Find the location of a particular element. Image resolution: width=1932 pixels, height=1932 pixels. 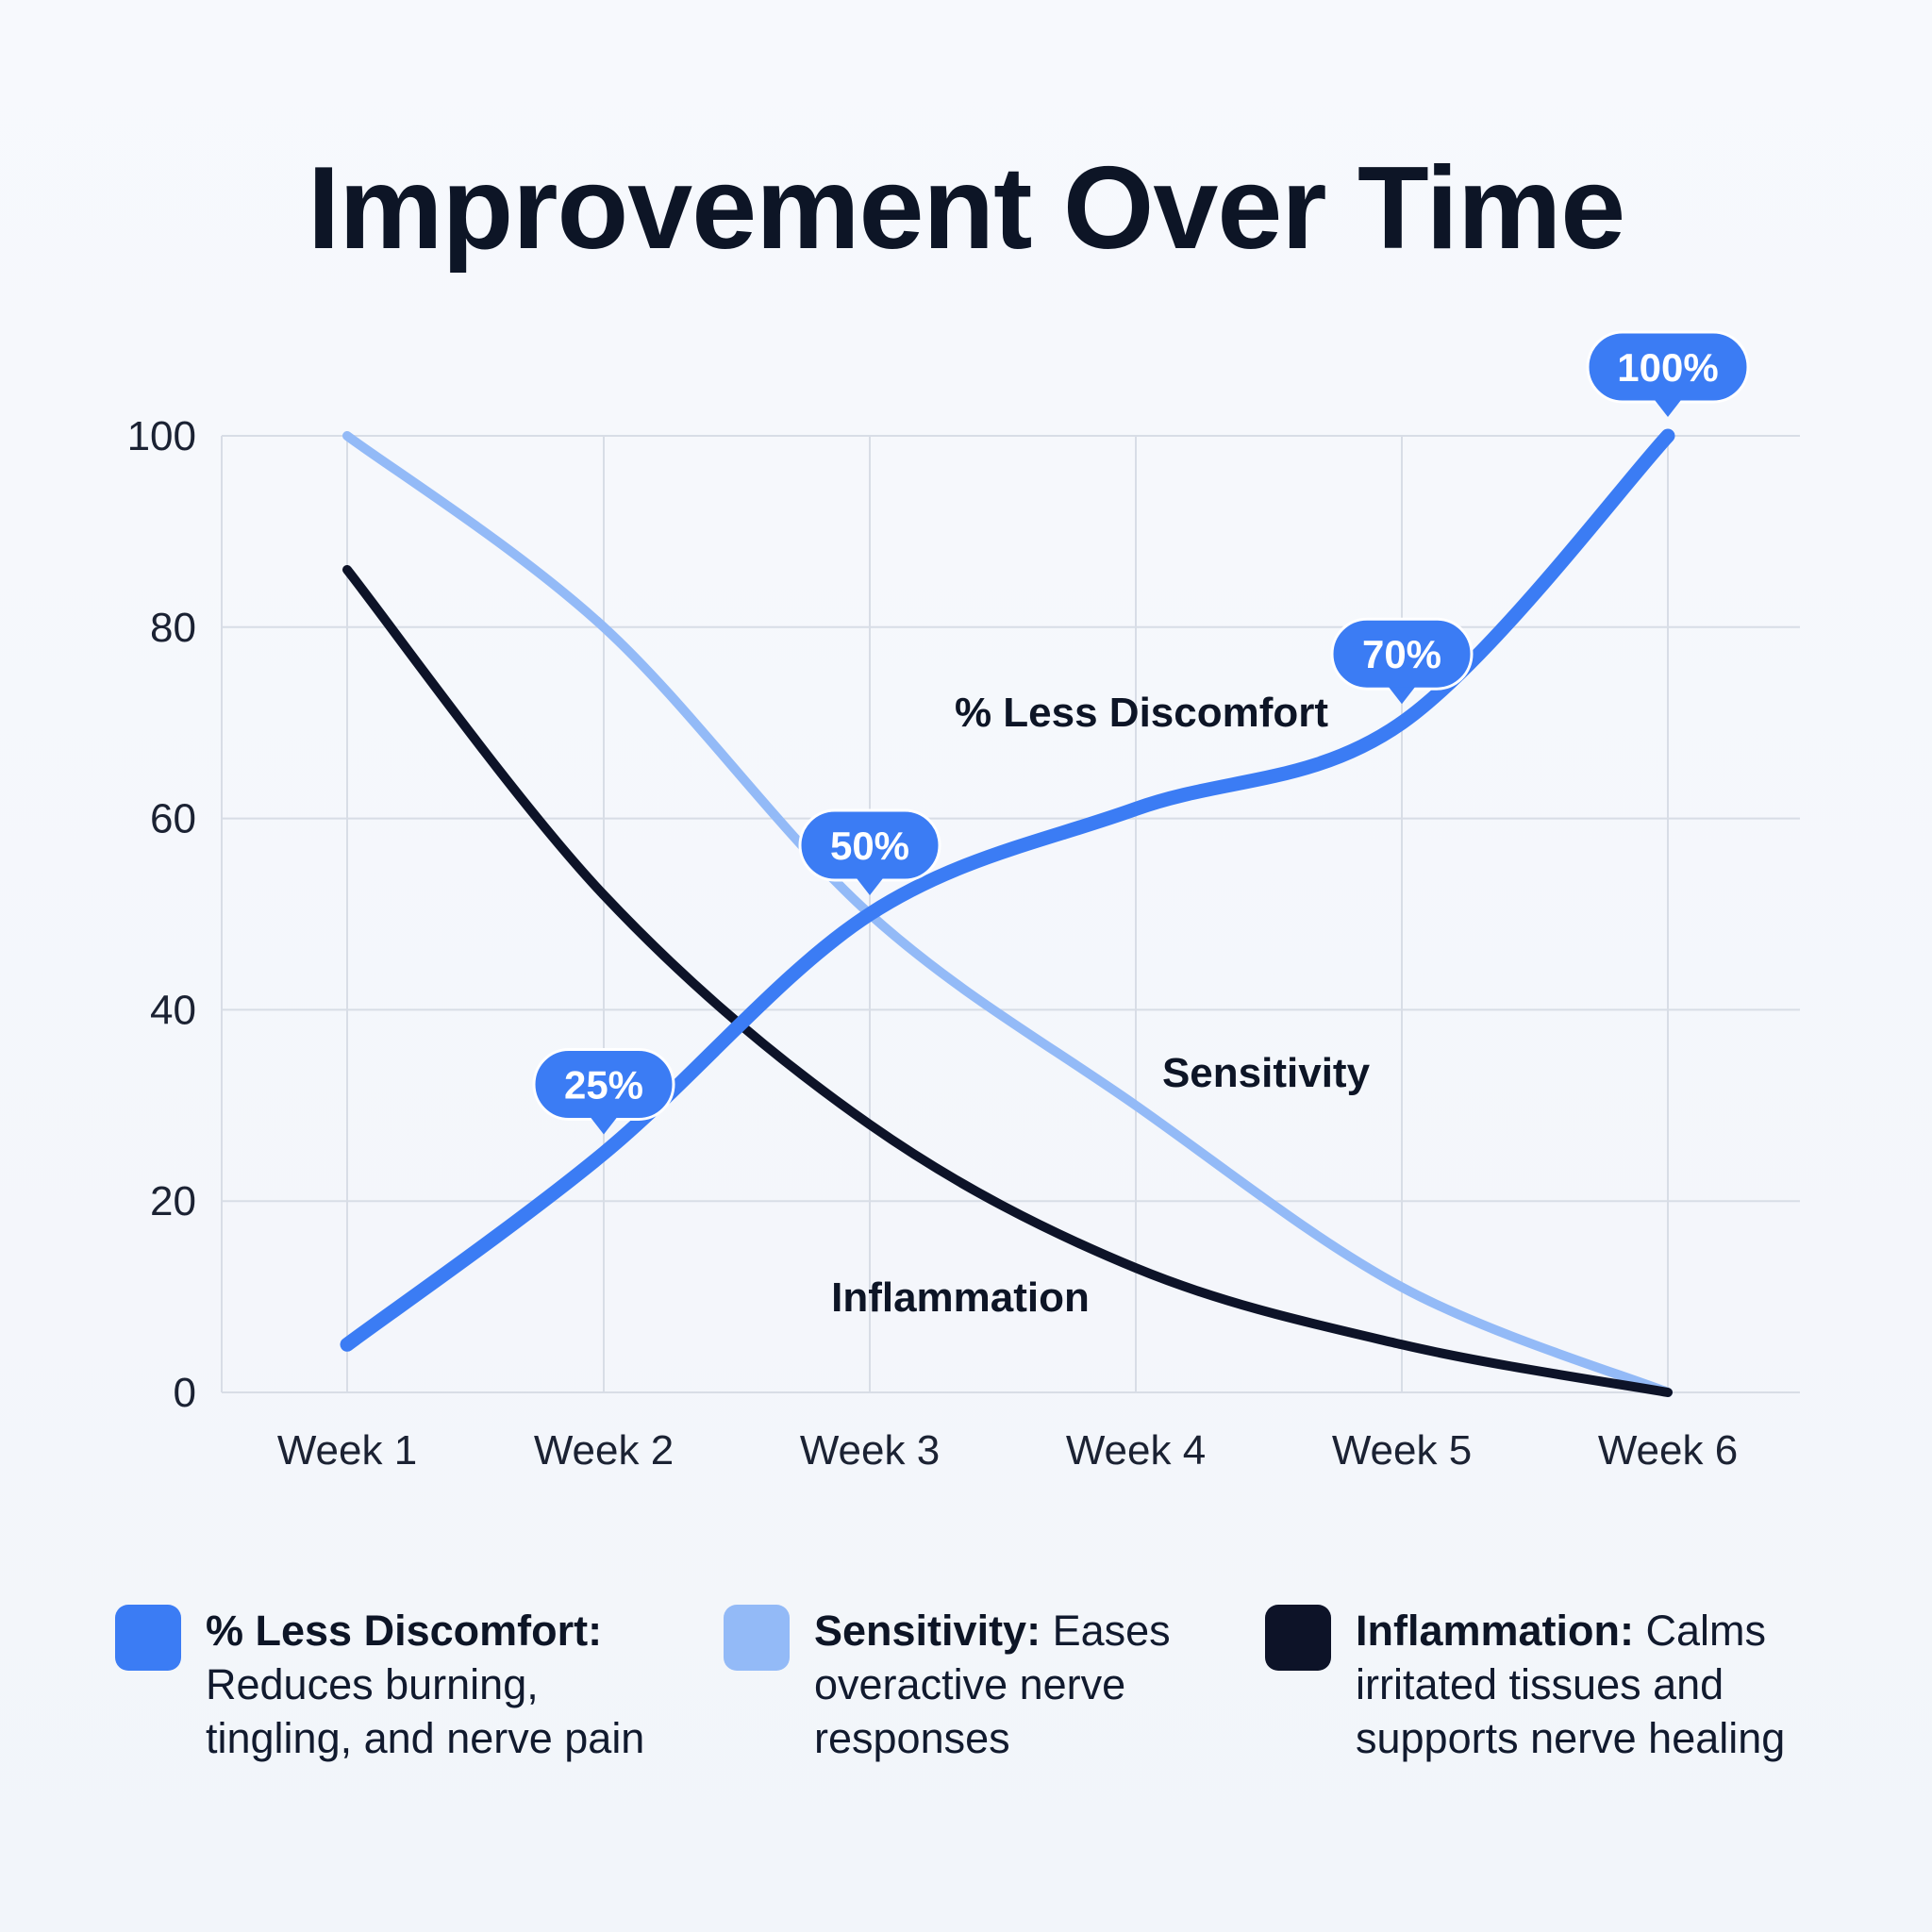

callout-label: 100% is located at coordinates (1667, 367).